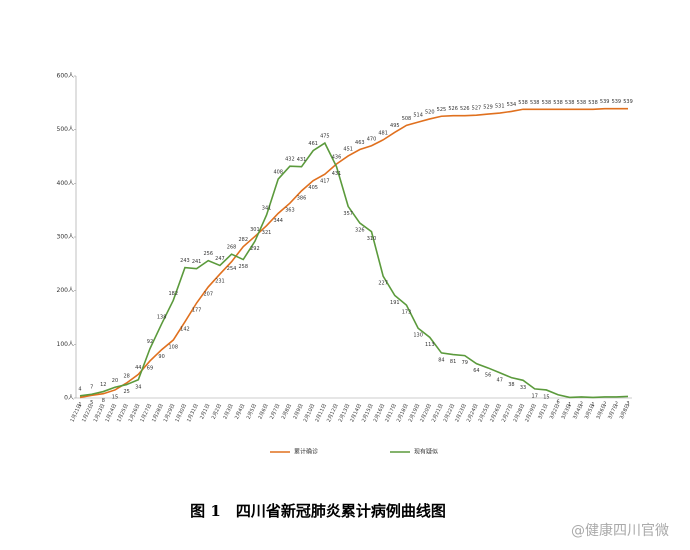 The height and width of the screenshot is (550, 690). I want to click on data-label: 514, so click(418, 116).